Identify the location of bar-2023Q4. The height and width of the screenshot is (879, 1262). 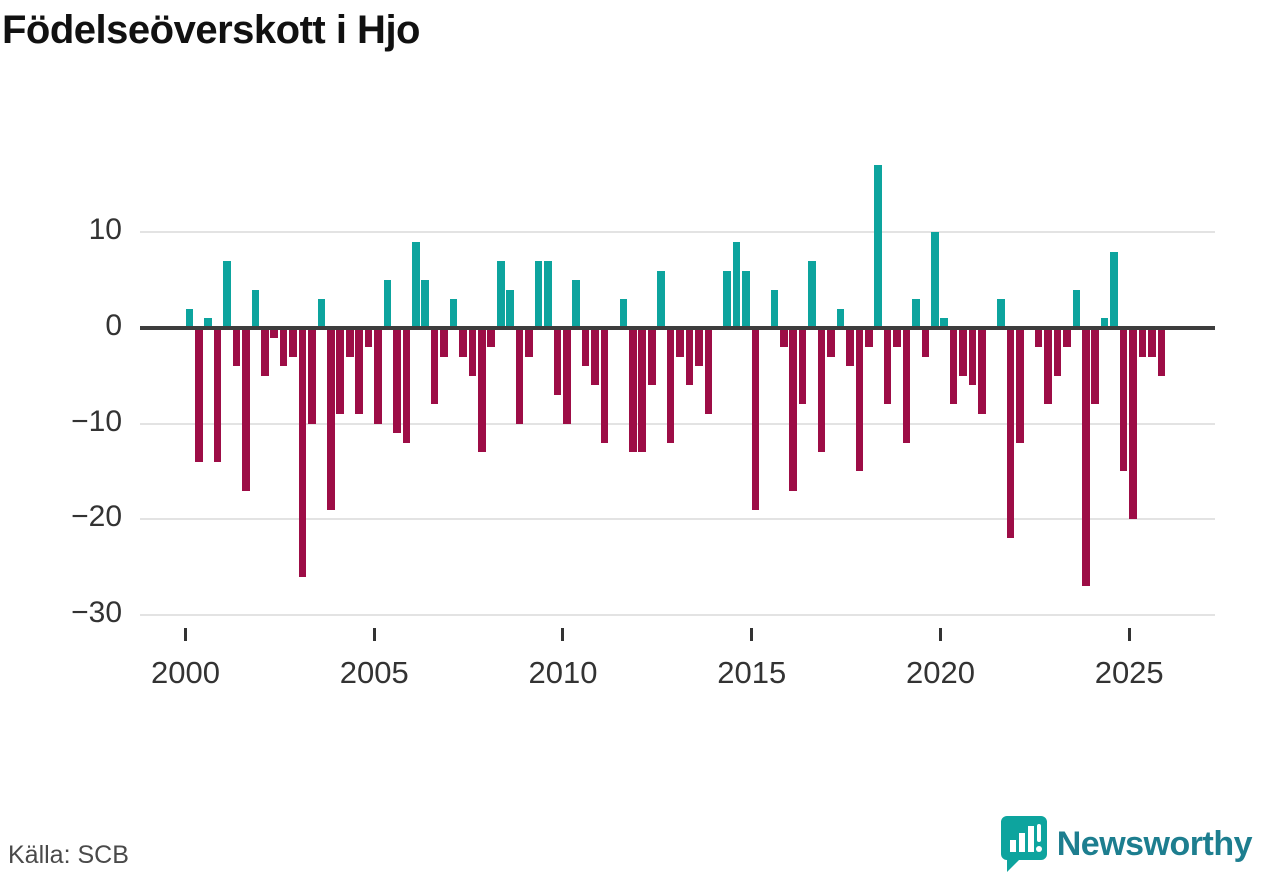
(1086, 457).